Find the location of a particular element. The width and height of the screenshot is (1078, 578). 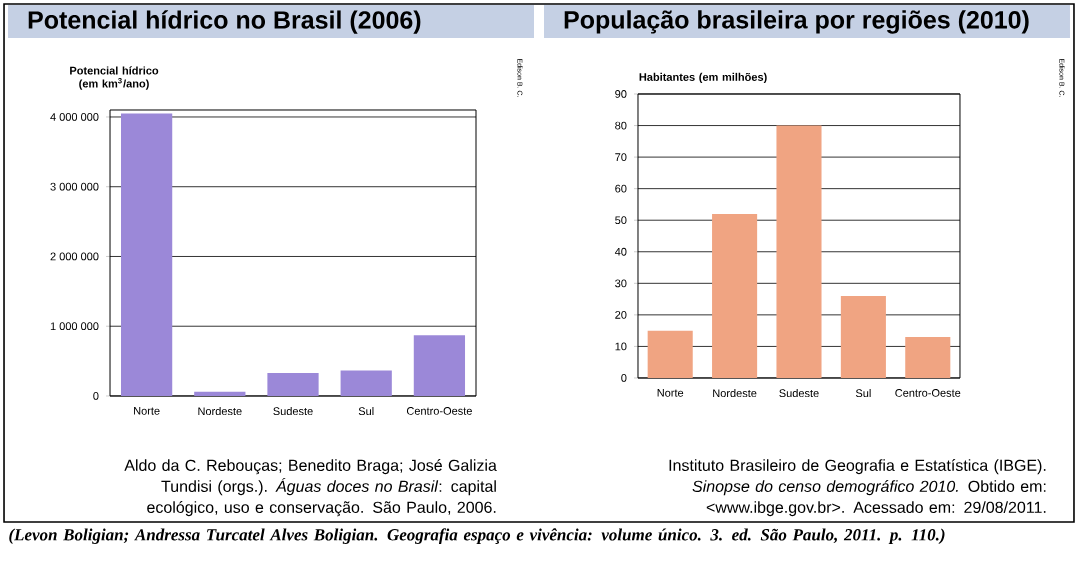

chart-title: População brasileira por regiões (2010) is located at coordinates (796, 22).